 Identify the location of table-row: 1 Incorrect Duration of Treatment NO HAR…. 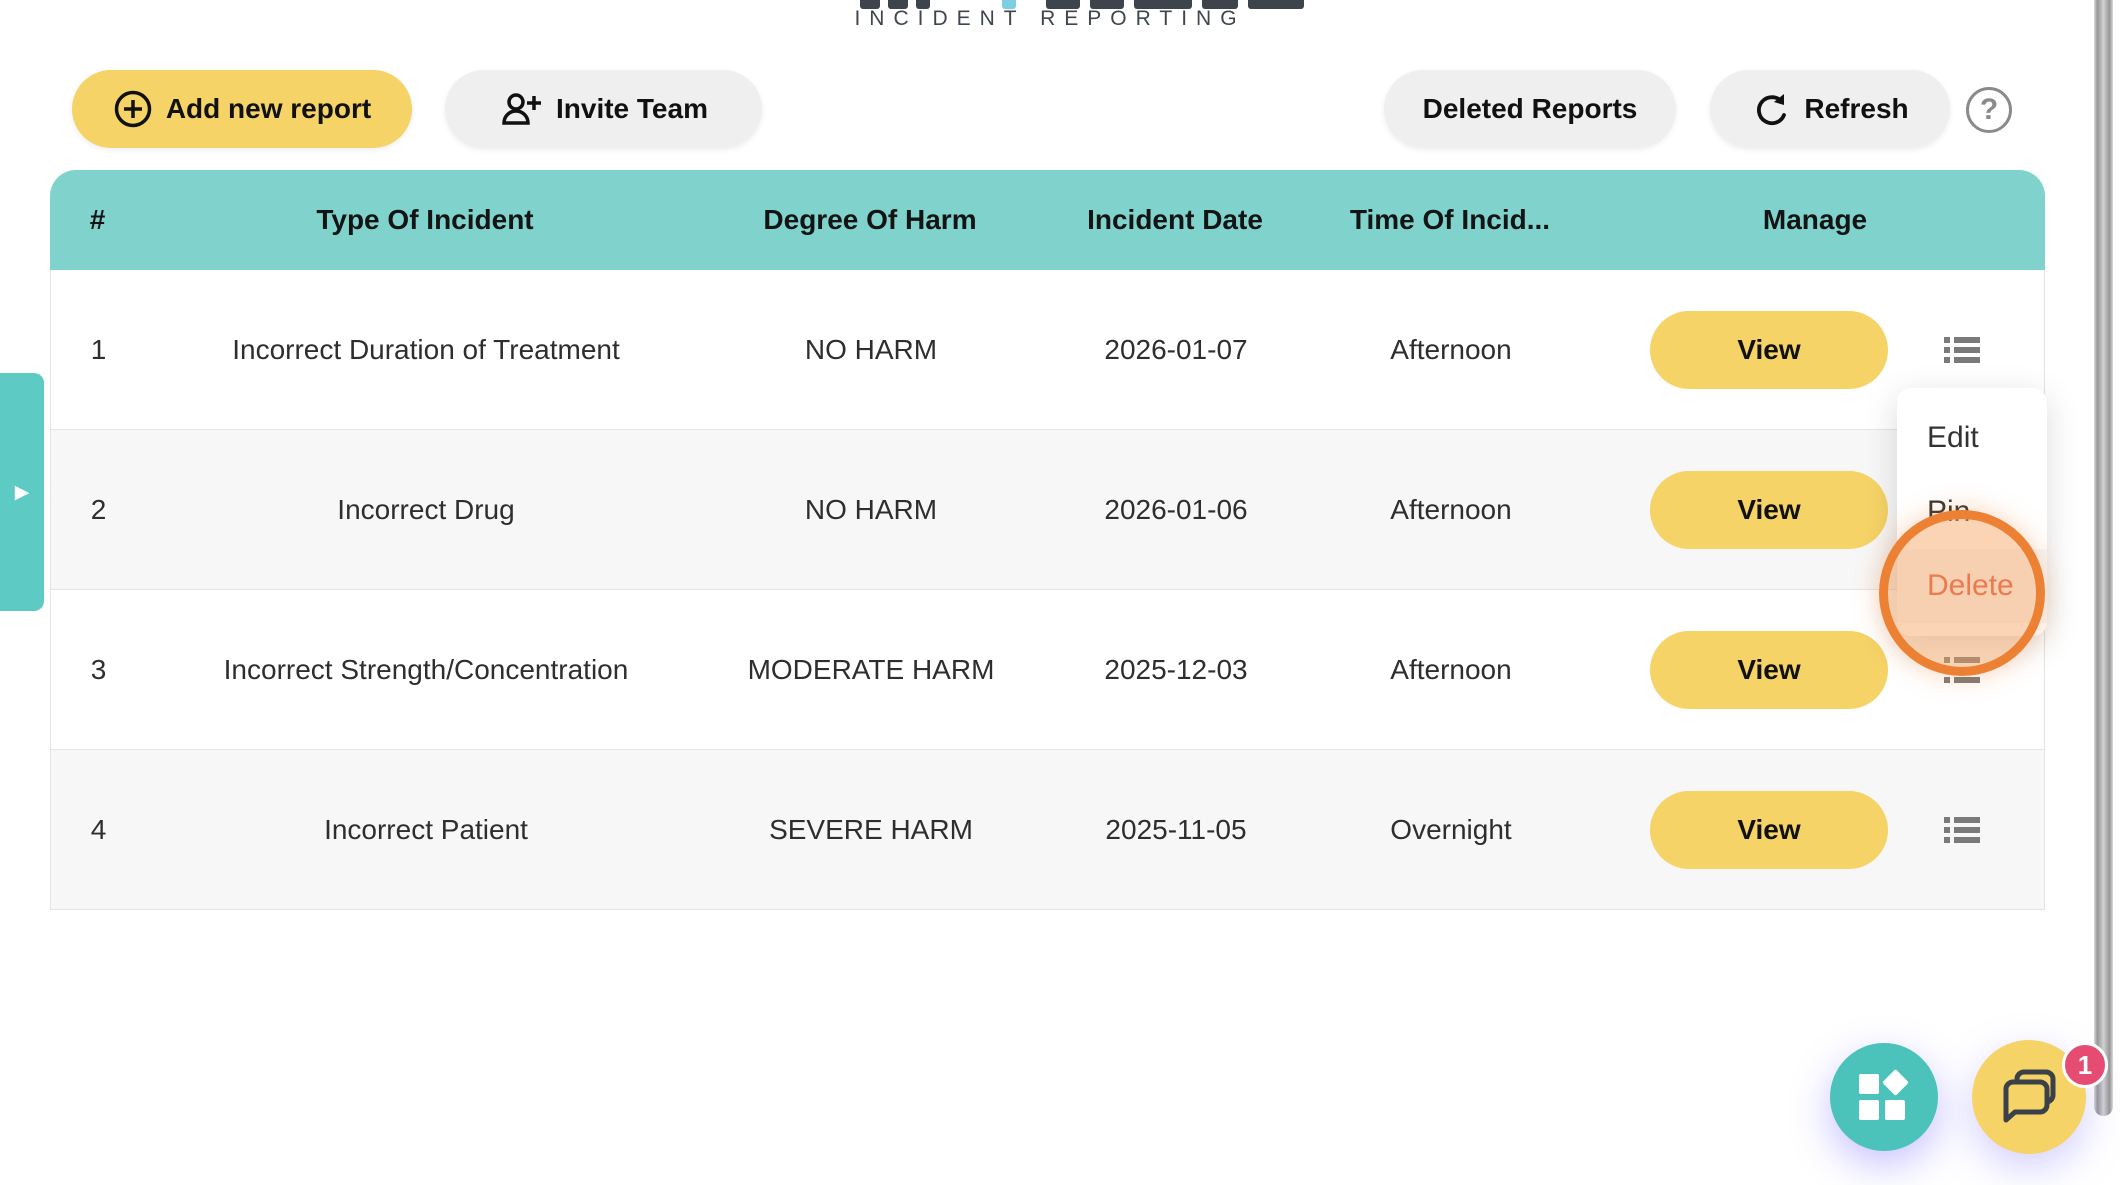
(1047, 350).